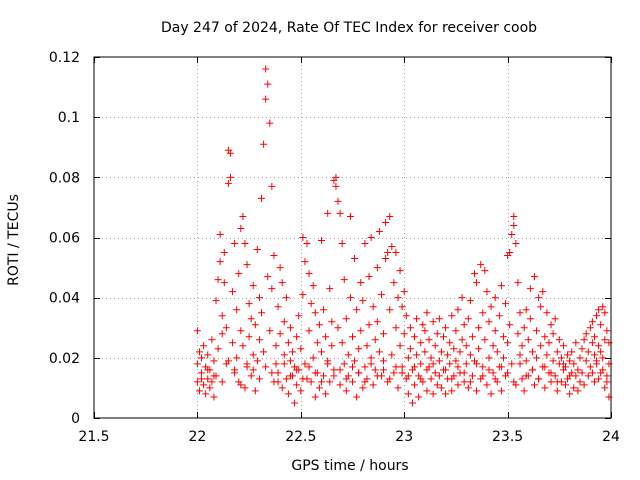  I want to click on x-axis-label: GPS time / hours, so click(349, 466).